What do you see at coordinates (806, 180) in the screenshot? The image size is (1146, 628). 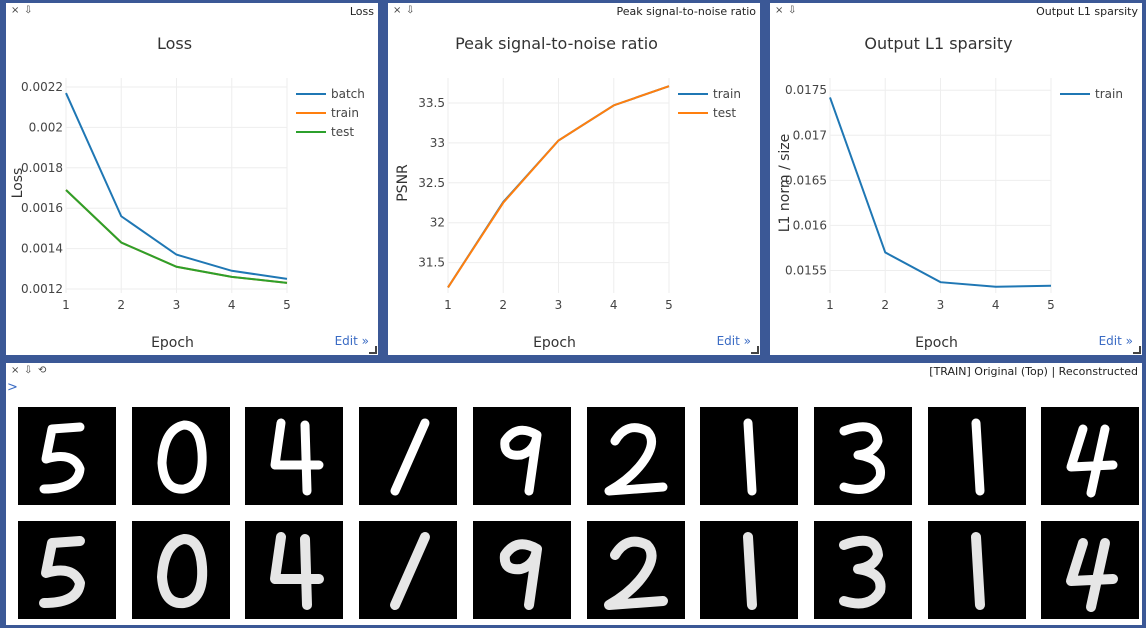 I see `y-tick-label: 0.0165` at bounding box center [806, 180].